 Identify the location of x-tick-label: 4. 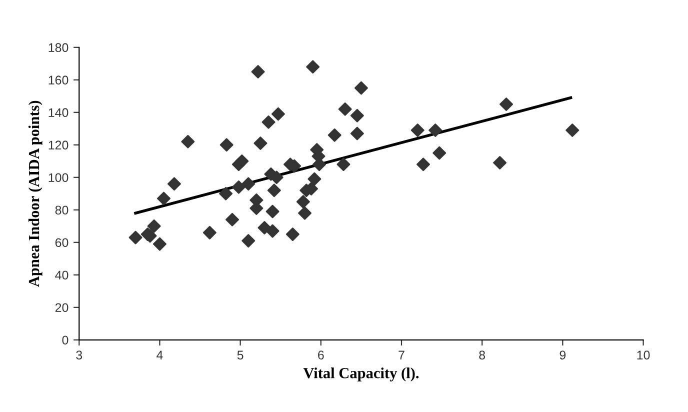
(159, 355).